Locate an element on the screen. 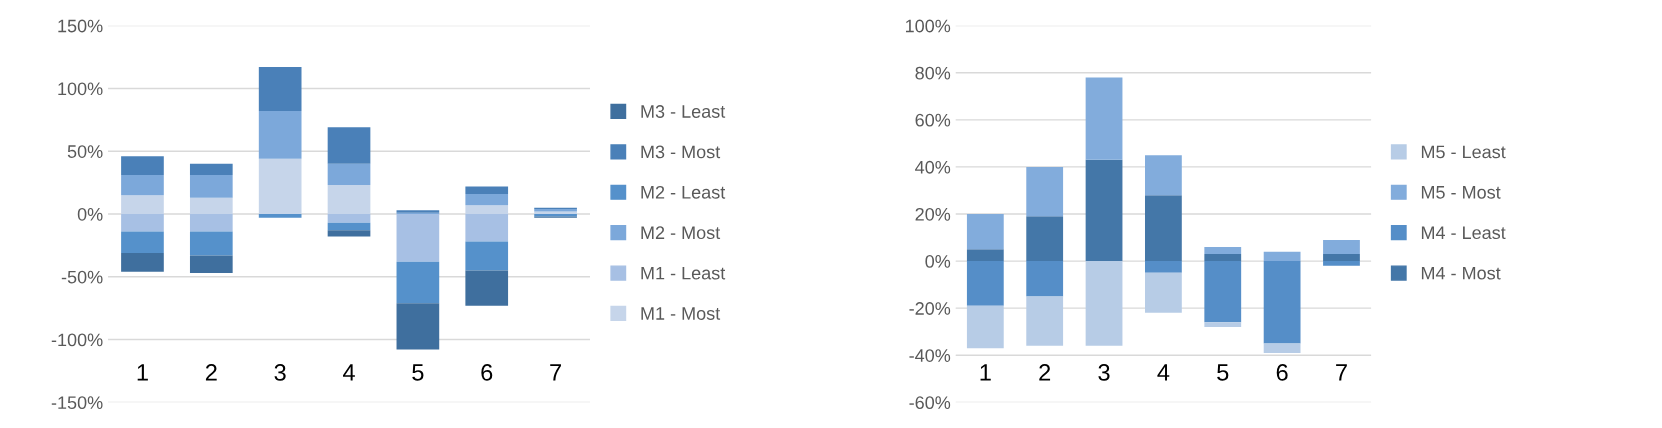  y-tick-label: -60% is located at coordinates (930, 403).